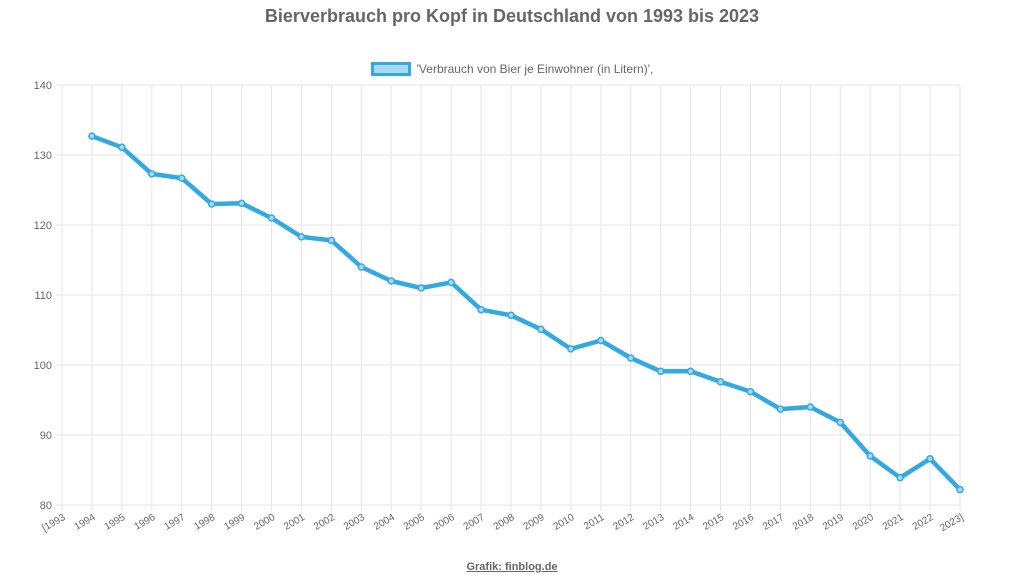  What do you see at coordinates (444, 522) in the screenshot?
I see `x-tick-label: 2006` at bounding box center [444, 522].